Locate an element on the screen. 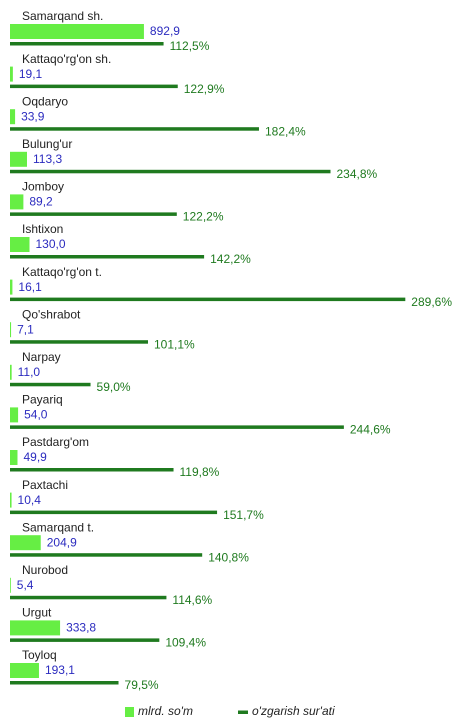 Image resolution: width=466 pixels, height=727 pixels. category-label: Payariq is located at coordinates (42, 400).